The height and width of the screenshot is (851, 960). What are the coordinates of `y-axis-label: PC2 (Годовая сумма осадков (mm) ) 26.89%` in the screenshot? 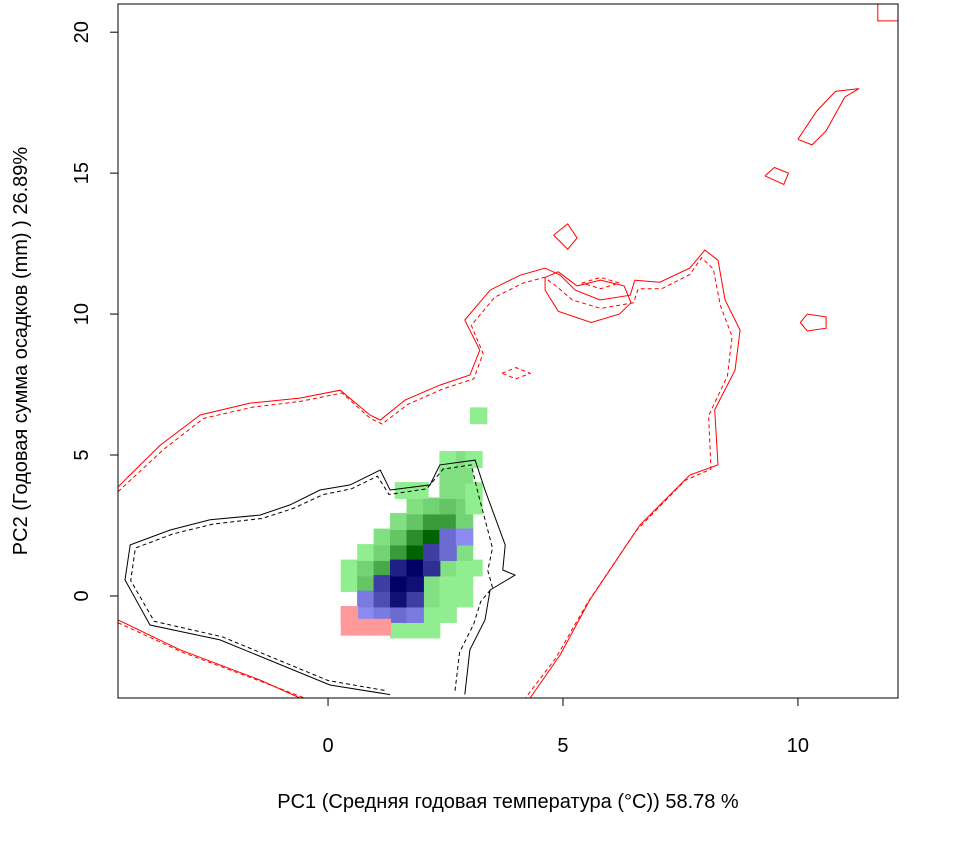 It's located at (21, 351).